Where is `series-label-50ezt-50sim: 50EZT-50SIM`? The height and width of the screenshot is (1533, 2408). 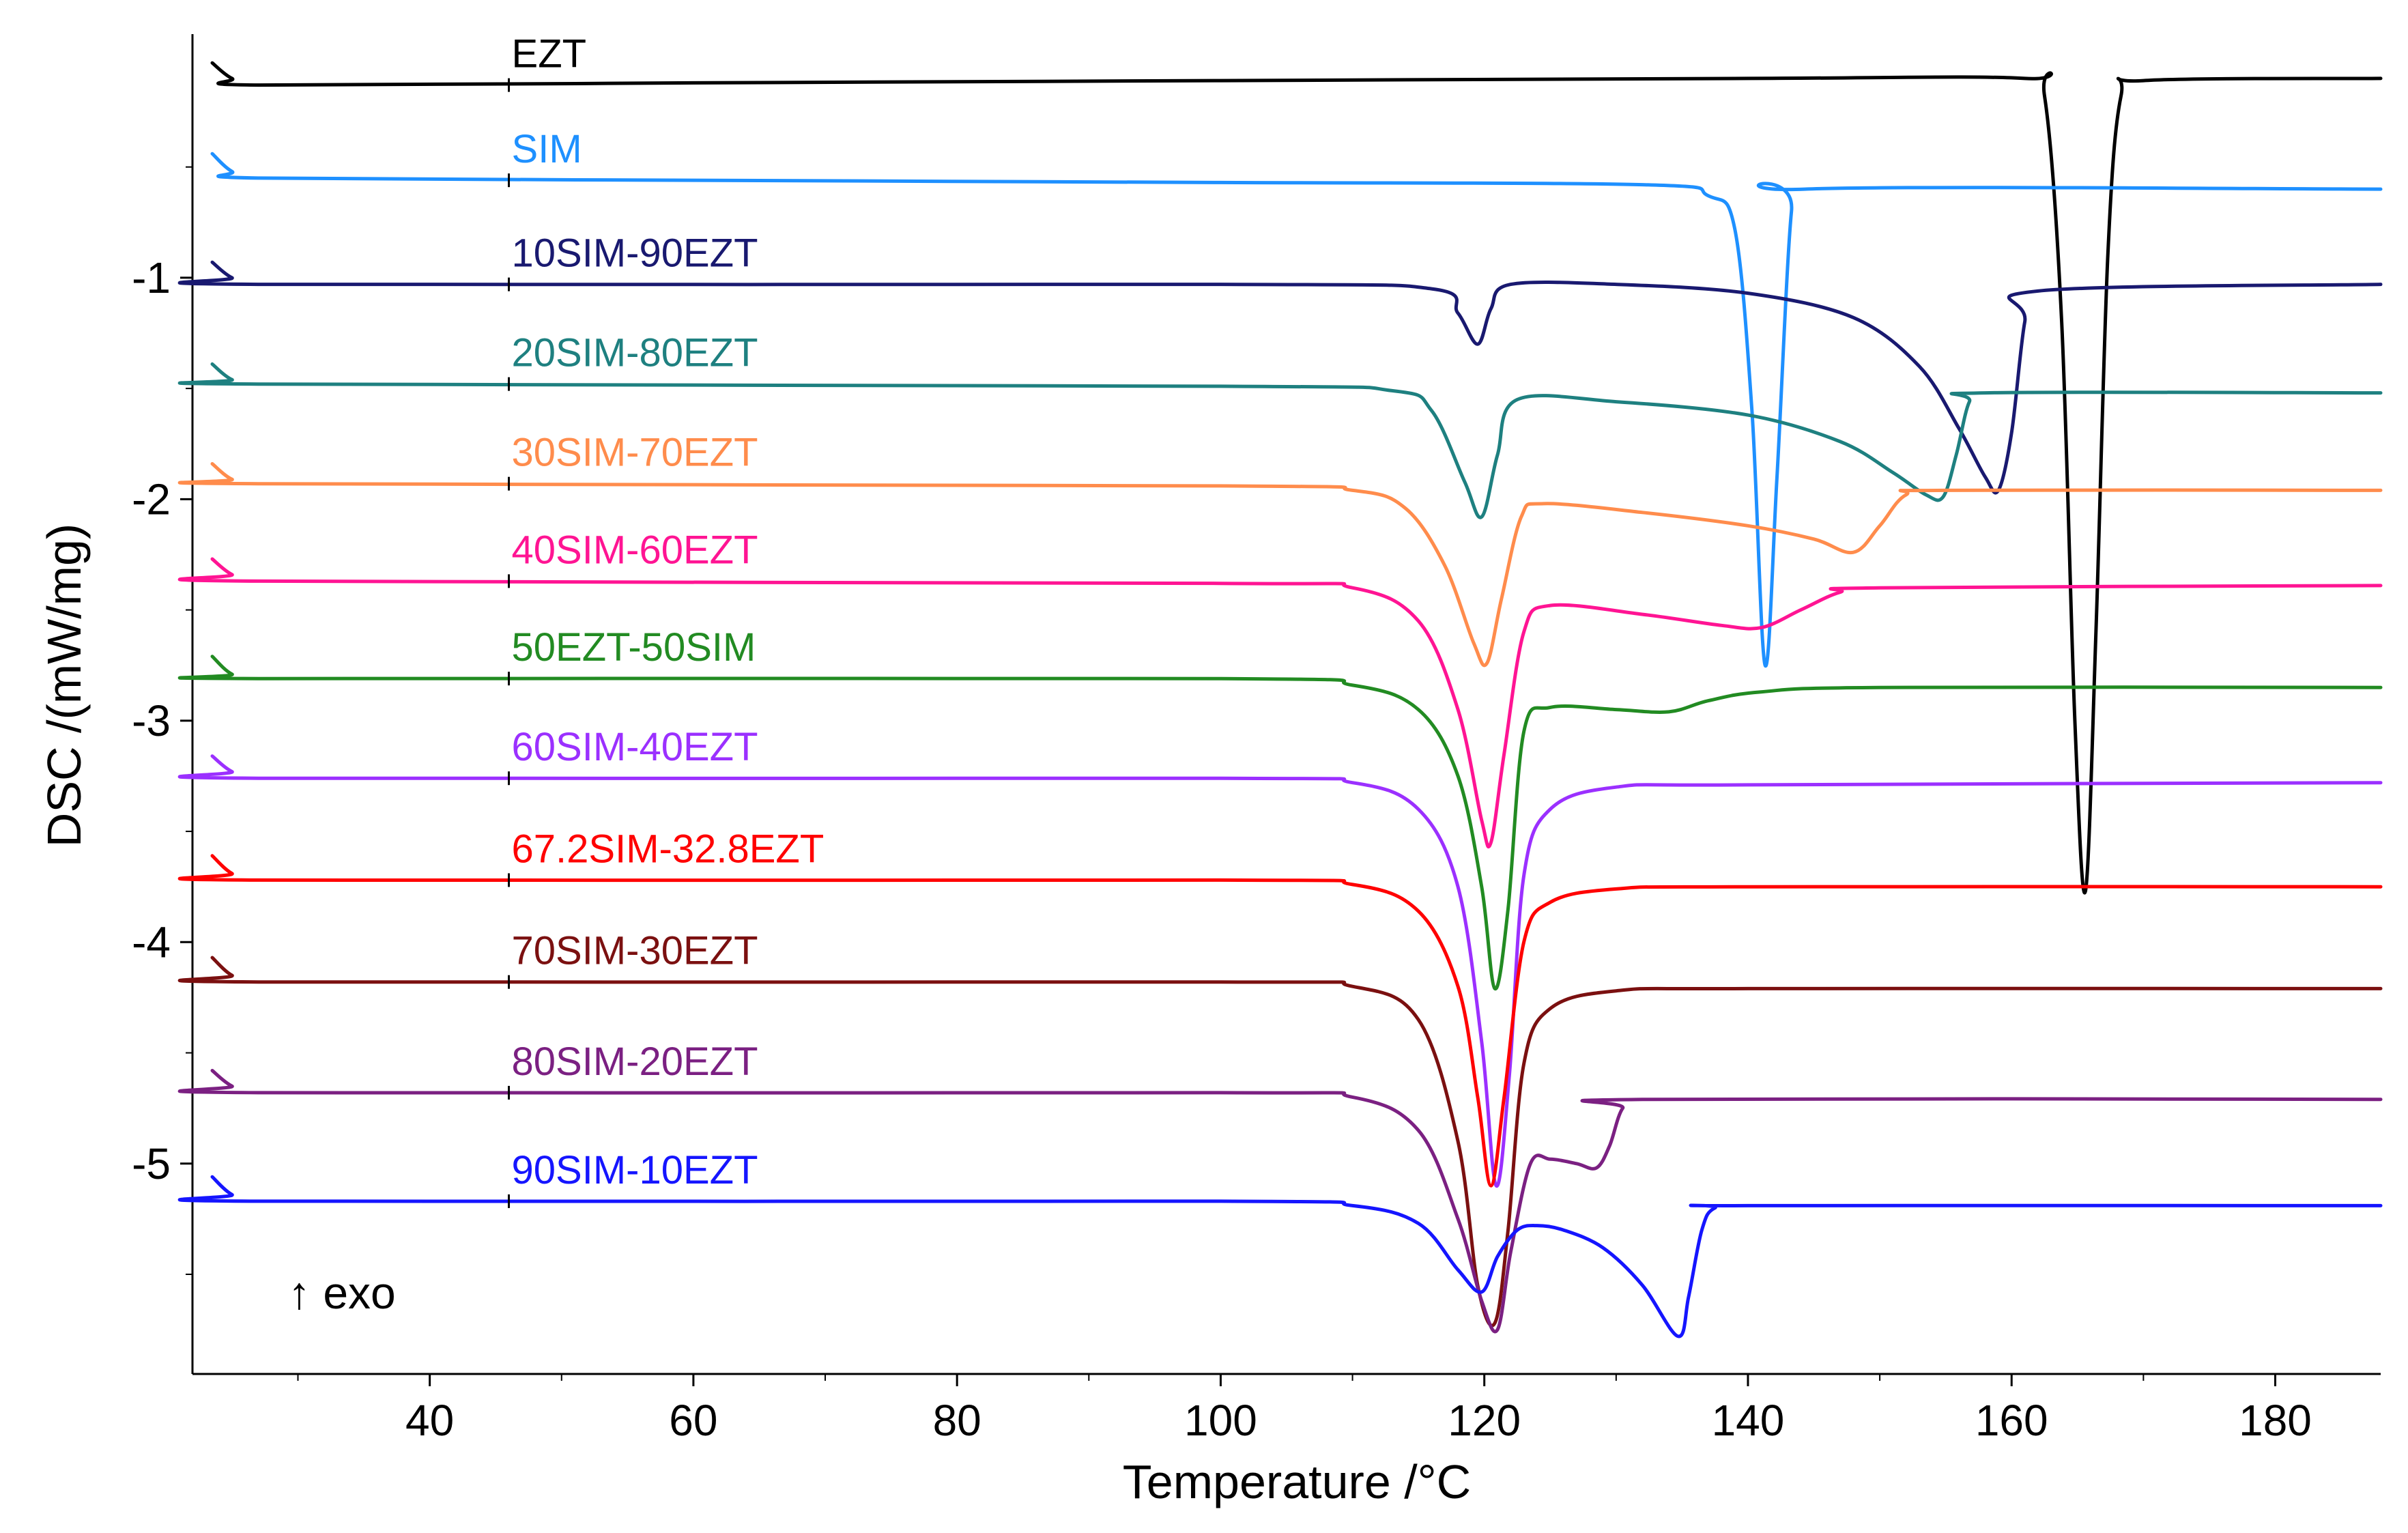 series-label-50ezt-50sim: 50EZT-50SIM is located at coordinates (634, 648).